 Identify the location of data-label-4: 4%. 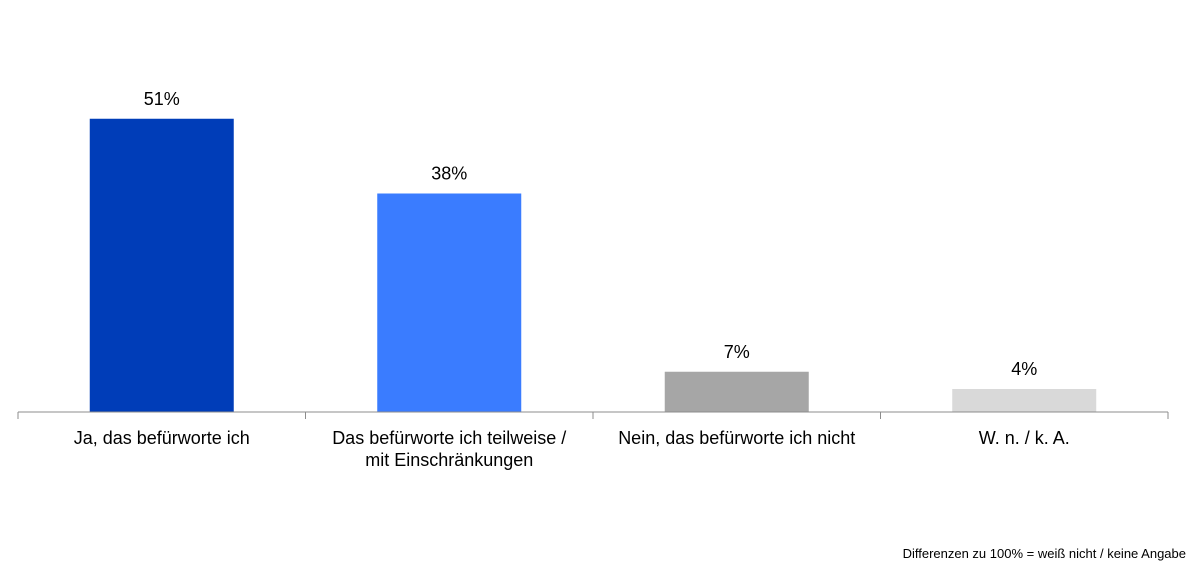
(1024, 369).